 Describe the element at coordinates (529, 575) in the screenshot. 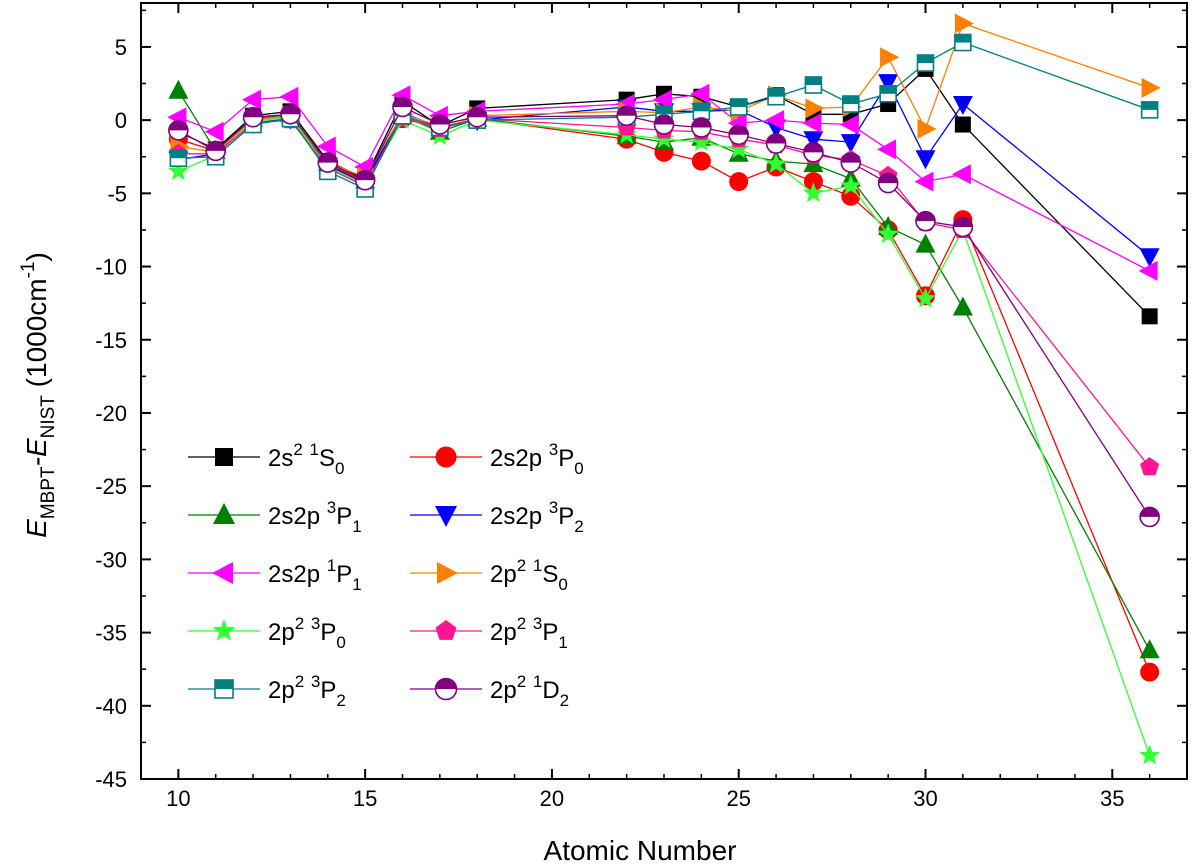

I see `legend-label: 2p2 1S0` at that location.